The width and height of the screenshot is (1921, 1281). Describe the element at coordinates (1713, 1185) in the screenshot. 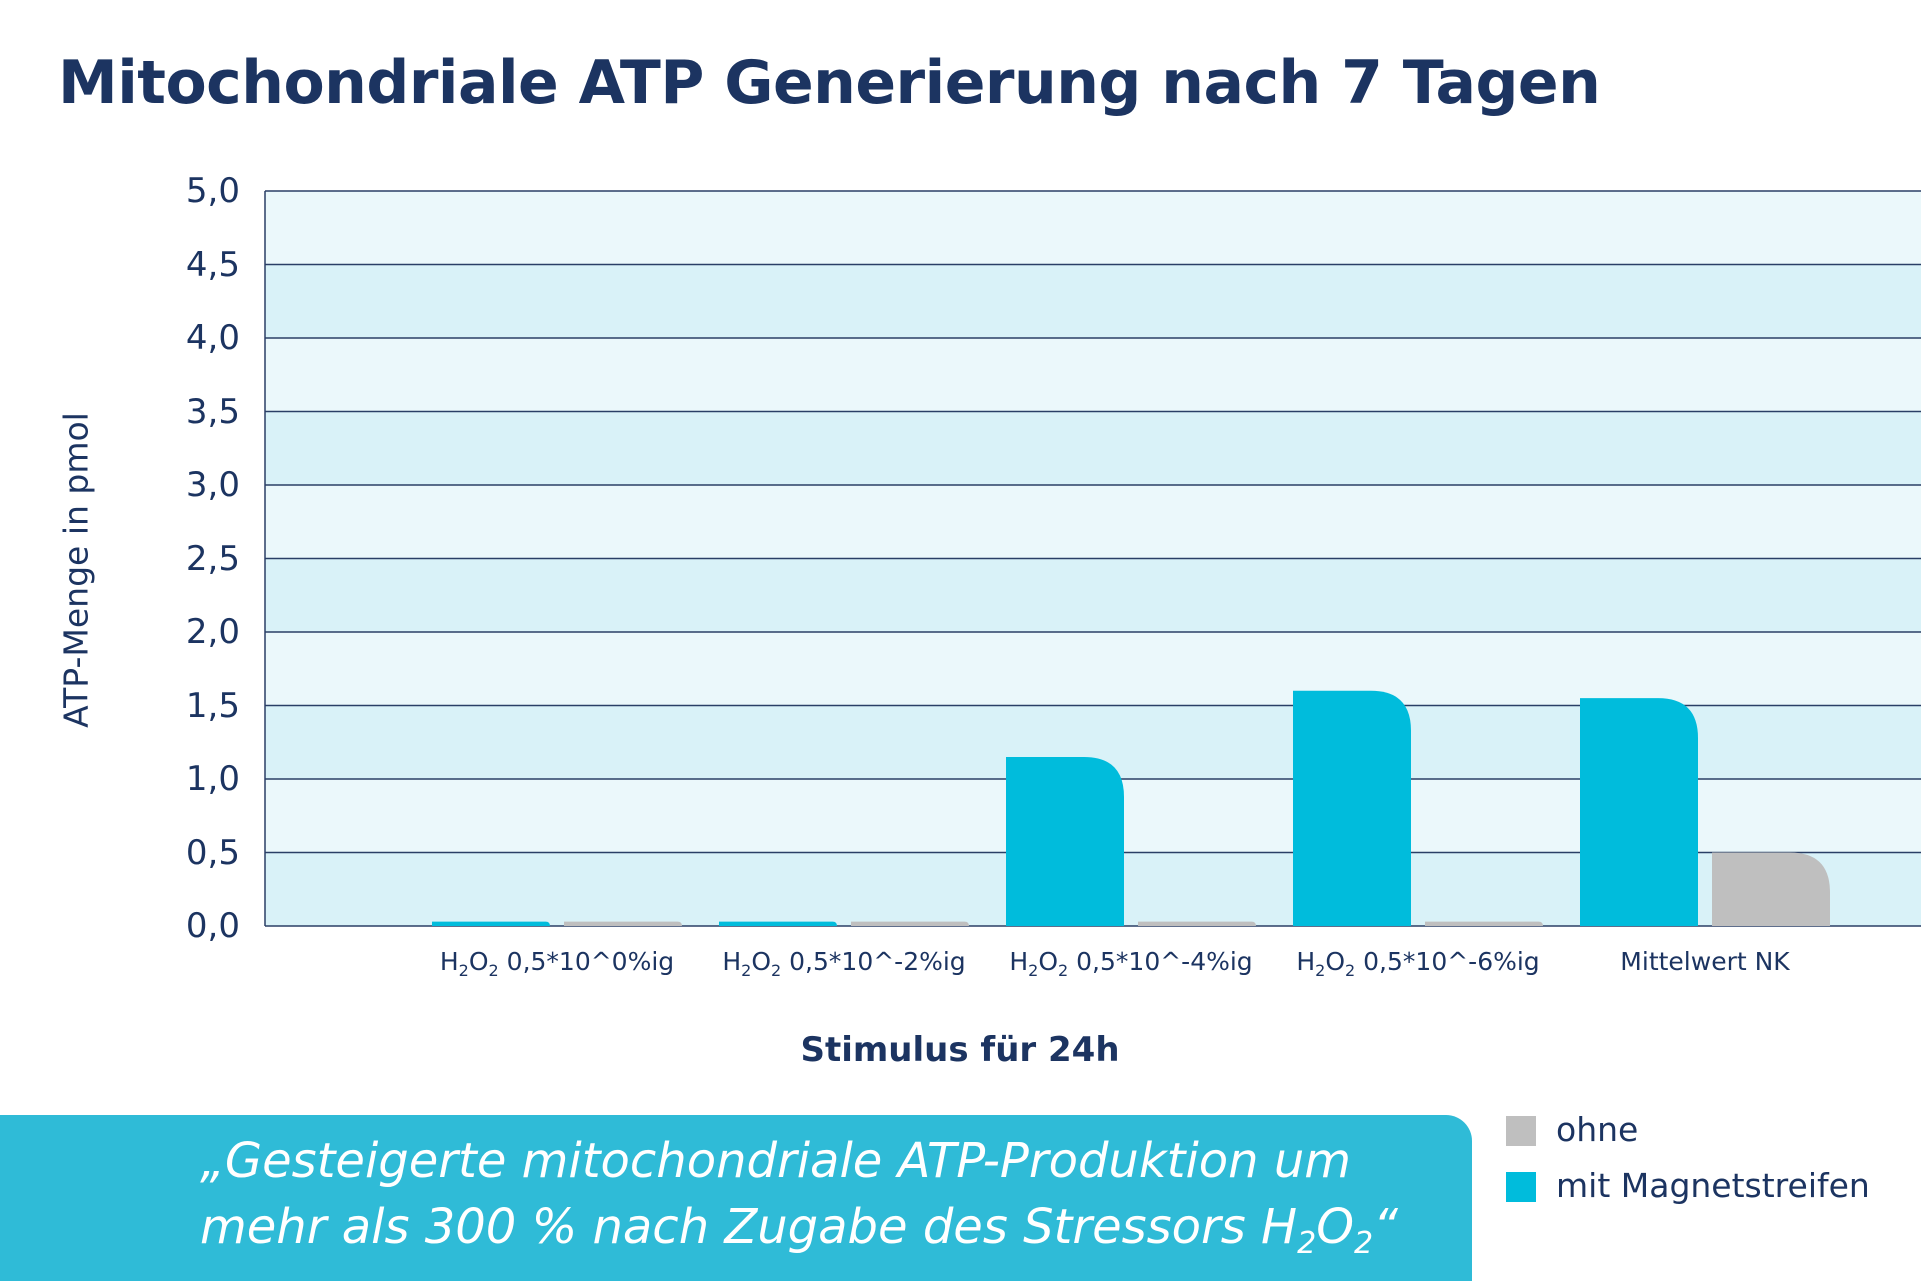

I see `legend-label-mit-magnetstreifen: mit Magnetstreifen` at that location.